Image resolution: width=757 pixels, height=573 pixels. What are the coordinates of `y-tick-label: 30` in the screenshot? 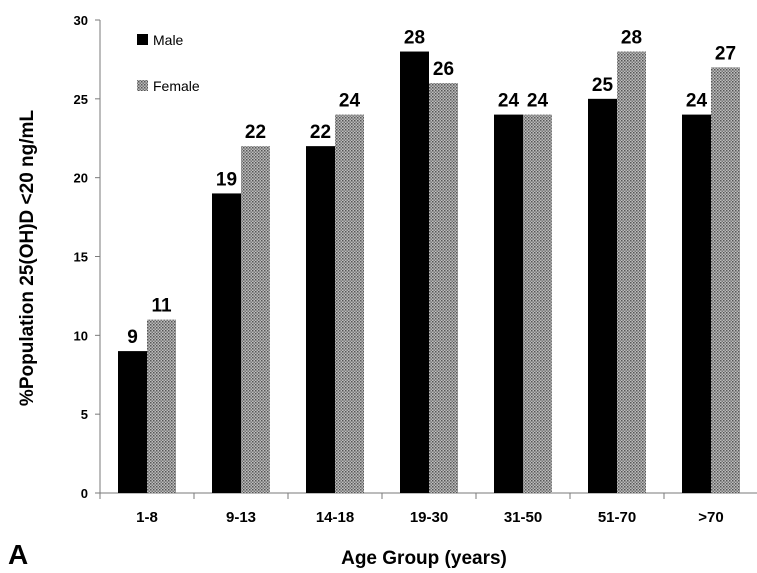 It's located at (81, 20).